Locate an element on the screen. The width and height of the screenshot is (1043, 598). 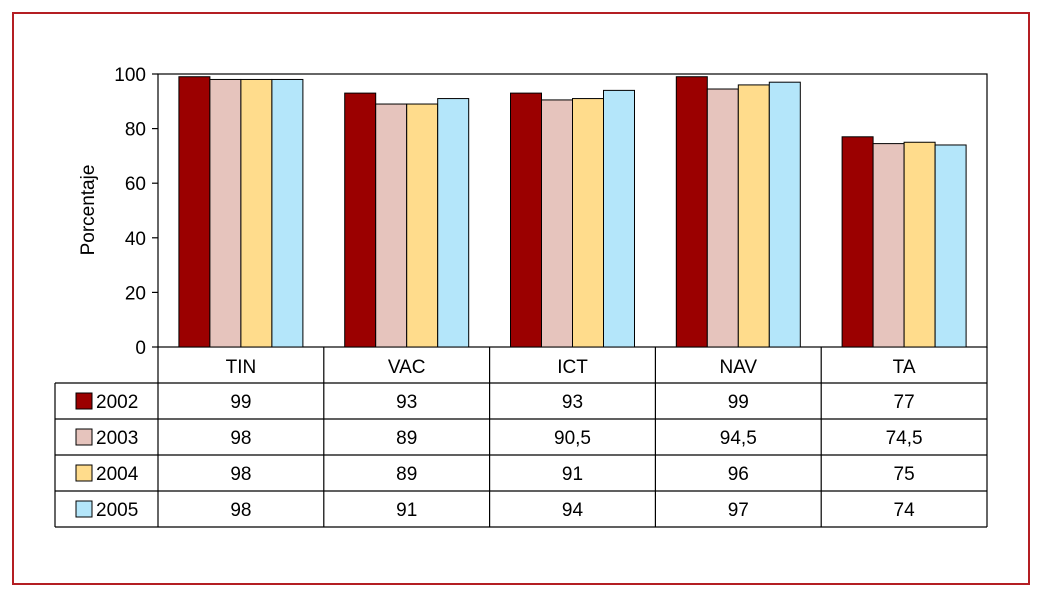
data-label: 77 is located at coordinates (904, 402).